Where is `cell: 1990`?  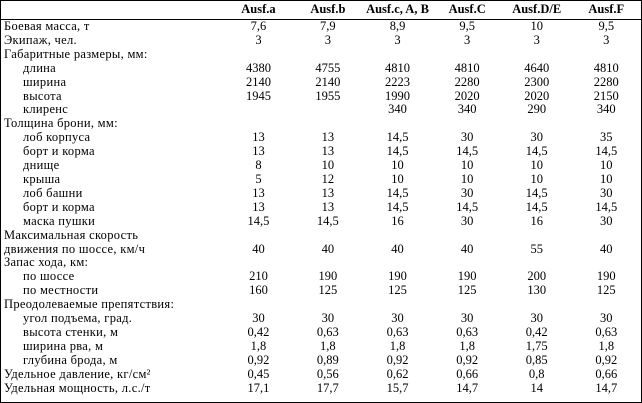 cell: 1990 is located at coordinates (397, 95).